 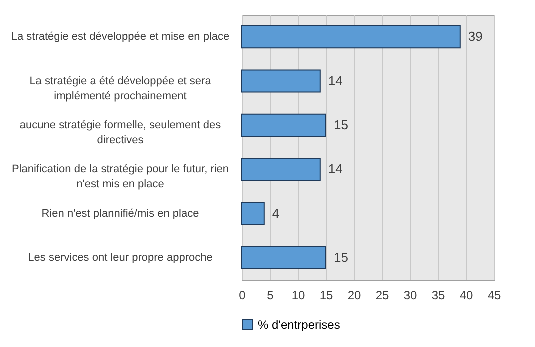 What do you see at coordinates (439, 295) in the screenshot?
I see `x-tick-label: 35` at bounding box center [439, 295].